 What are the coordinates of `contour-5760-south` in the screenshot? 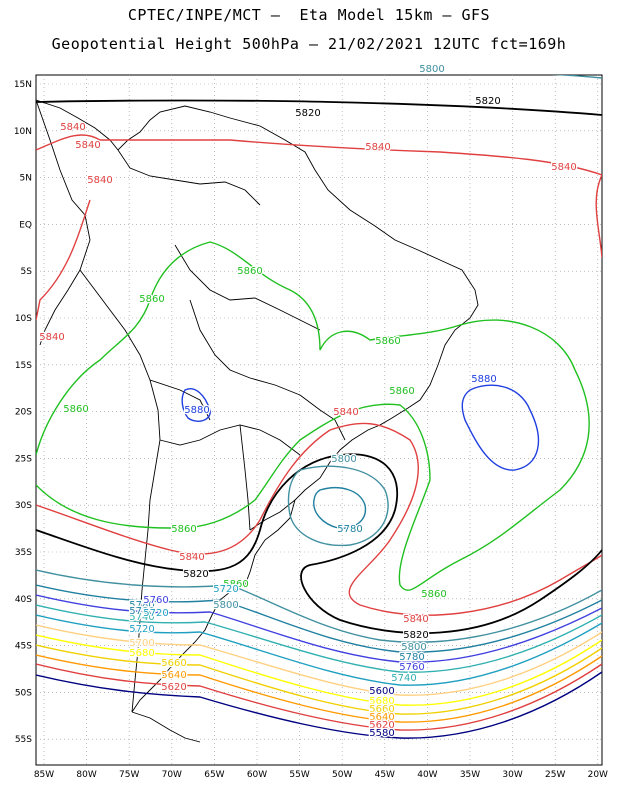 It's located at (319, 628).